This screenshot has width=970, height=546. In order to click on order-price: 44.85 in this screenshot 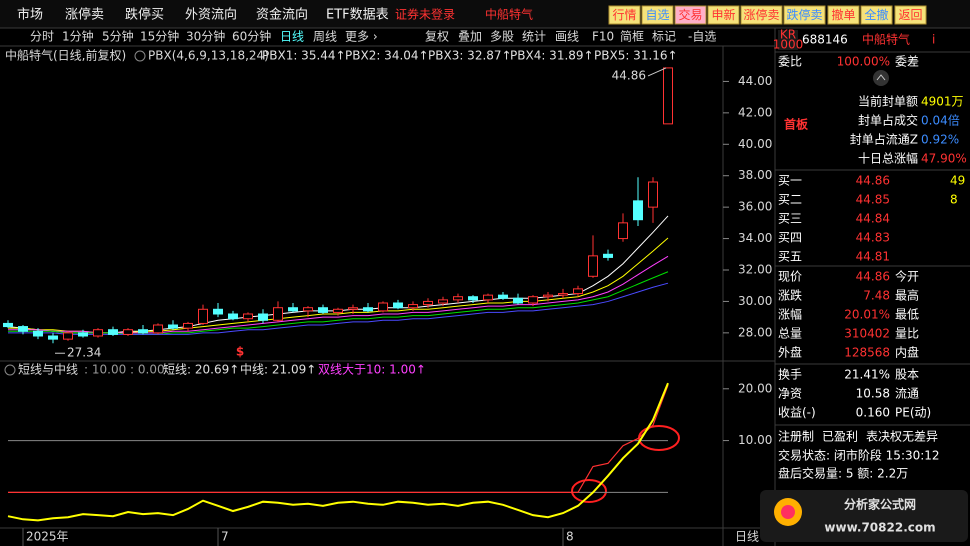, I will do `click(873, 200)`.